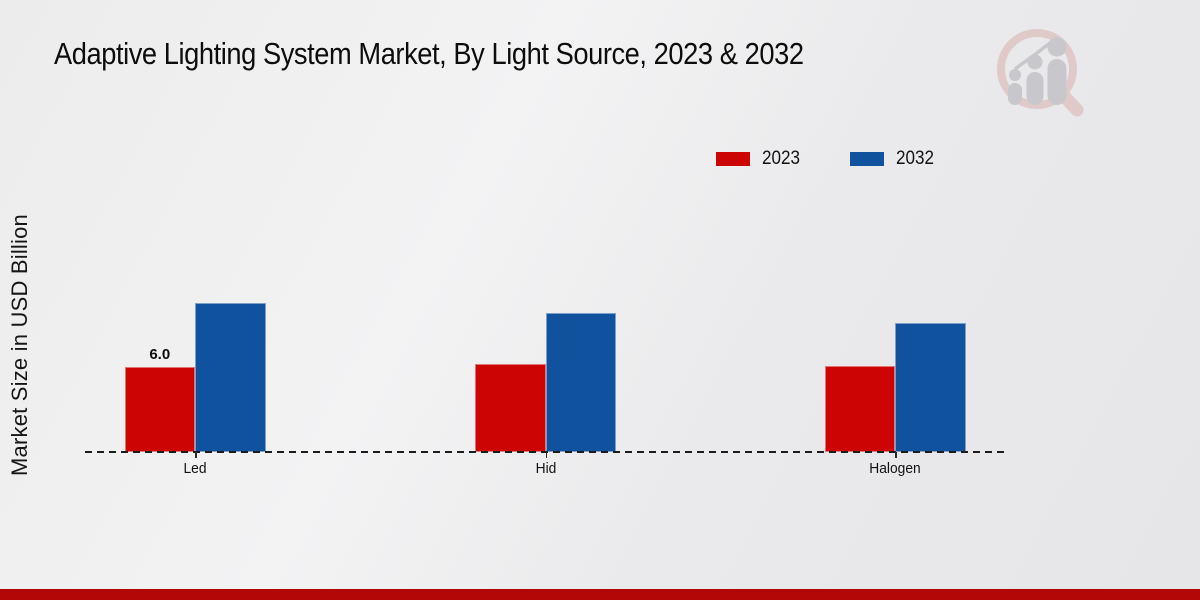  I want to click on x-axis-tick-led, so click(196, 455).